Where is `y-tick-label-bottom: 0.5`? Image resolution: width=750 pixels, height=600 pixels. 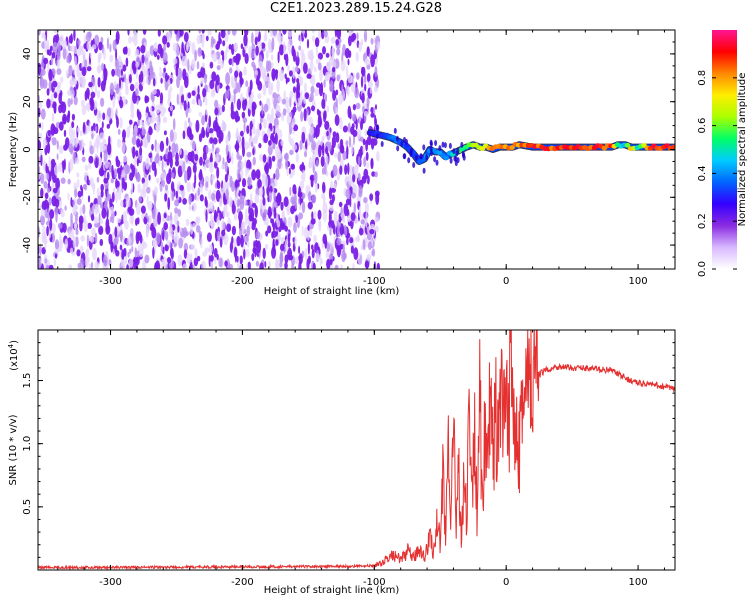 y-tick-label-bottom: 0.5 is located at coordinates (27, 507).